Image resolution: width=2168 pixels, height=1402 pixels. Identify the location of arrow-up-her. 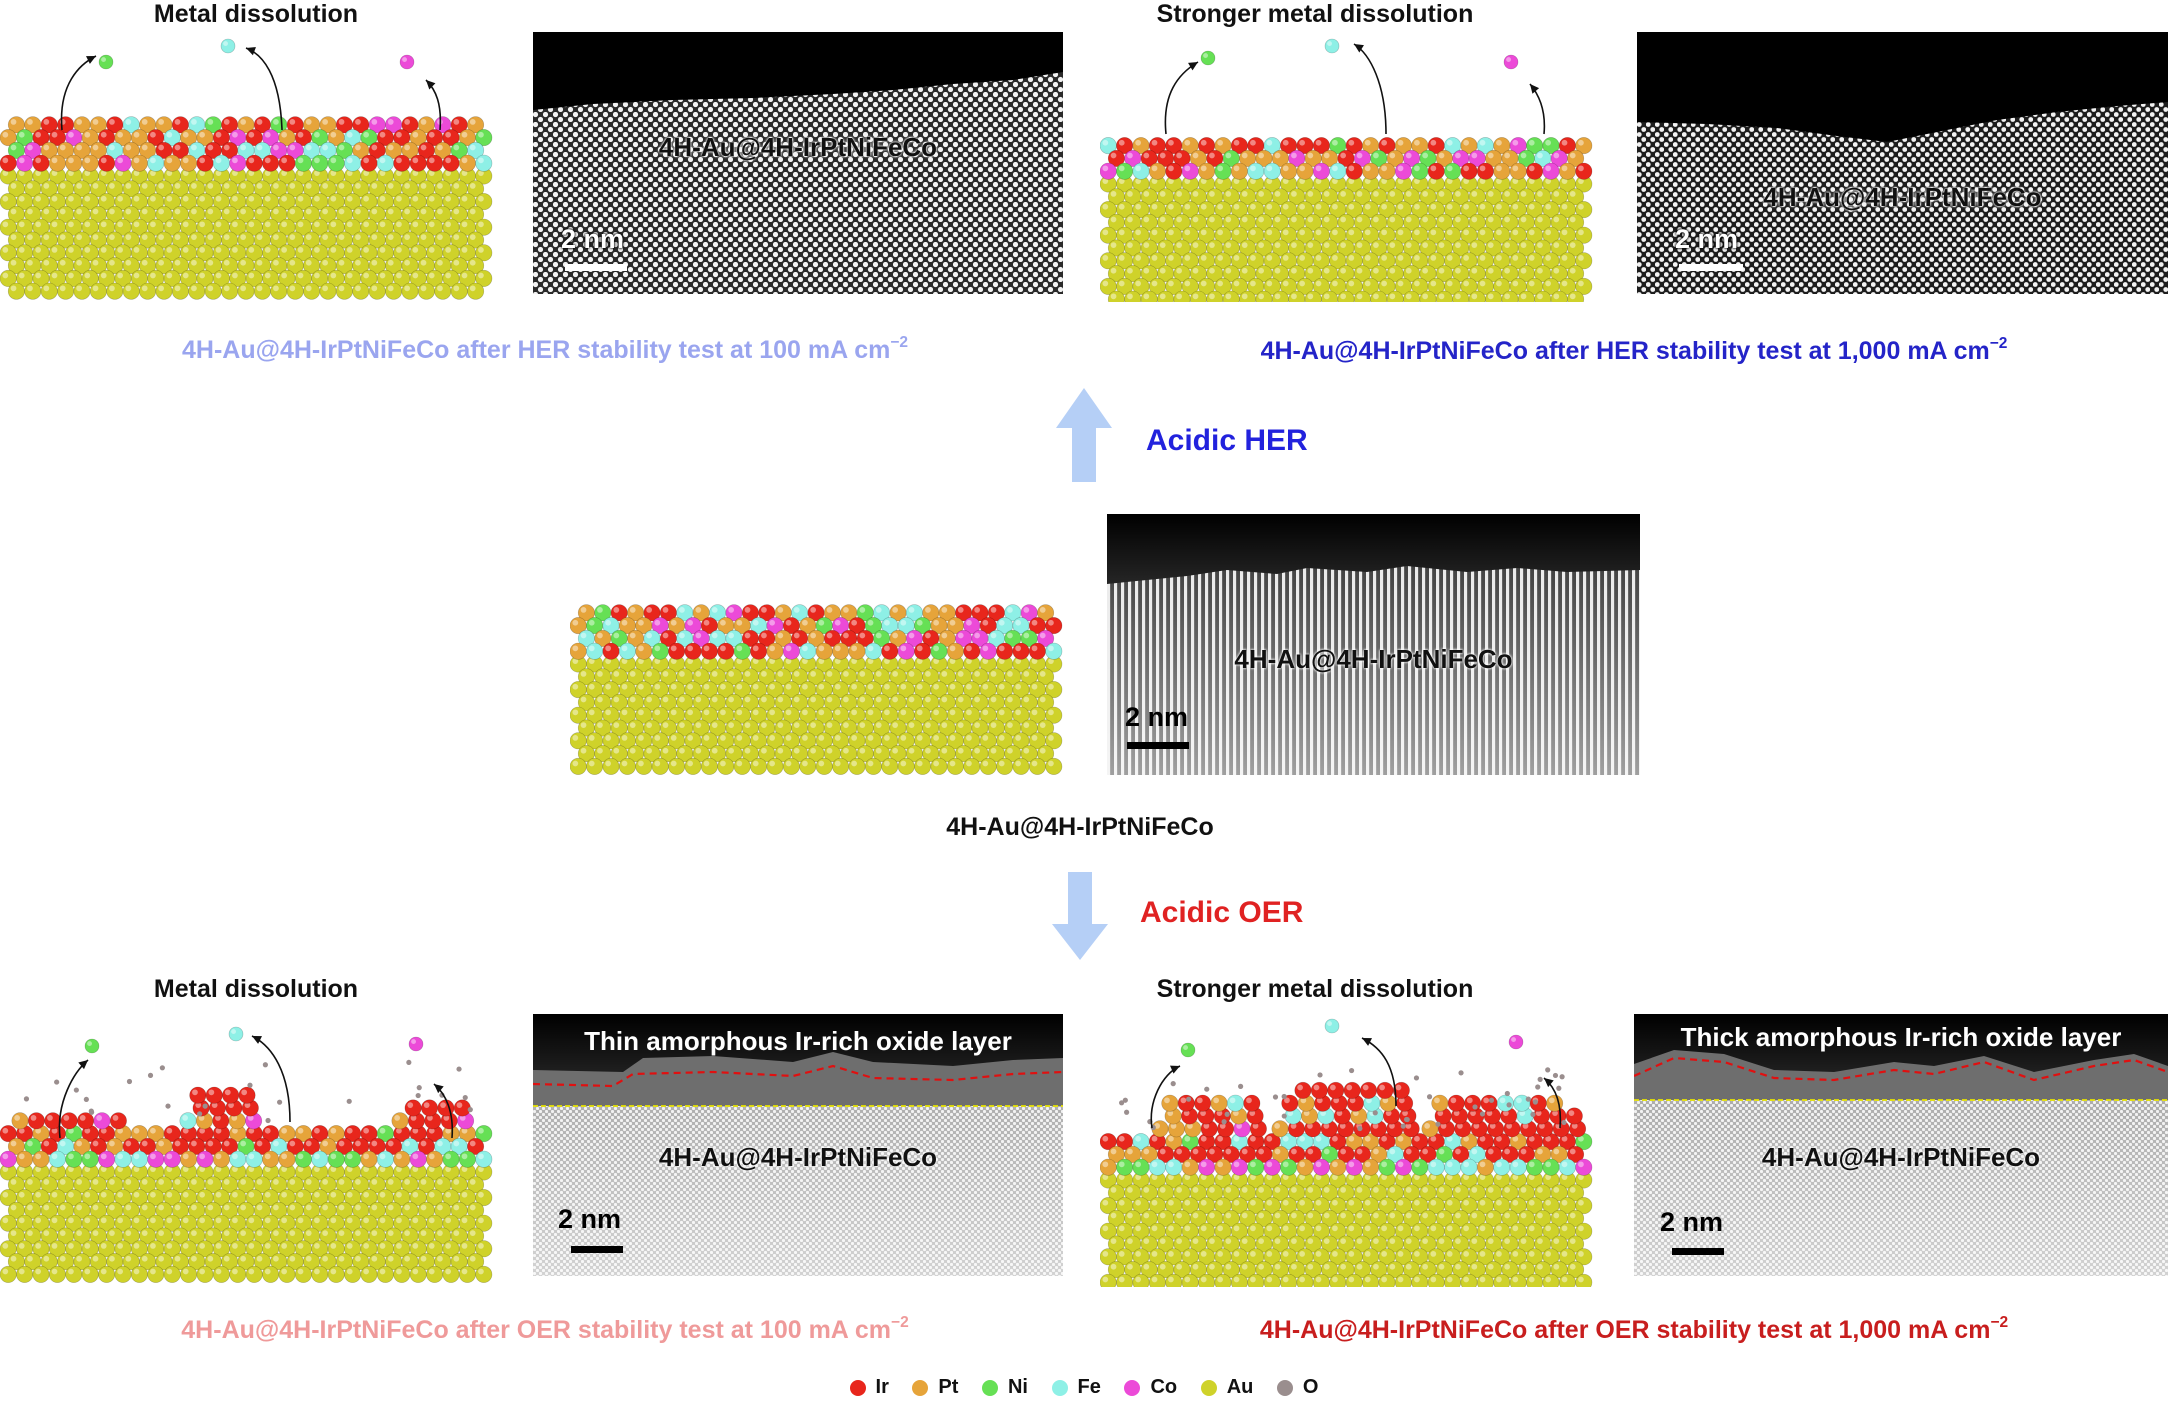
(1084, 435).